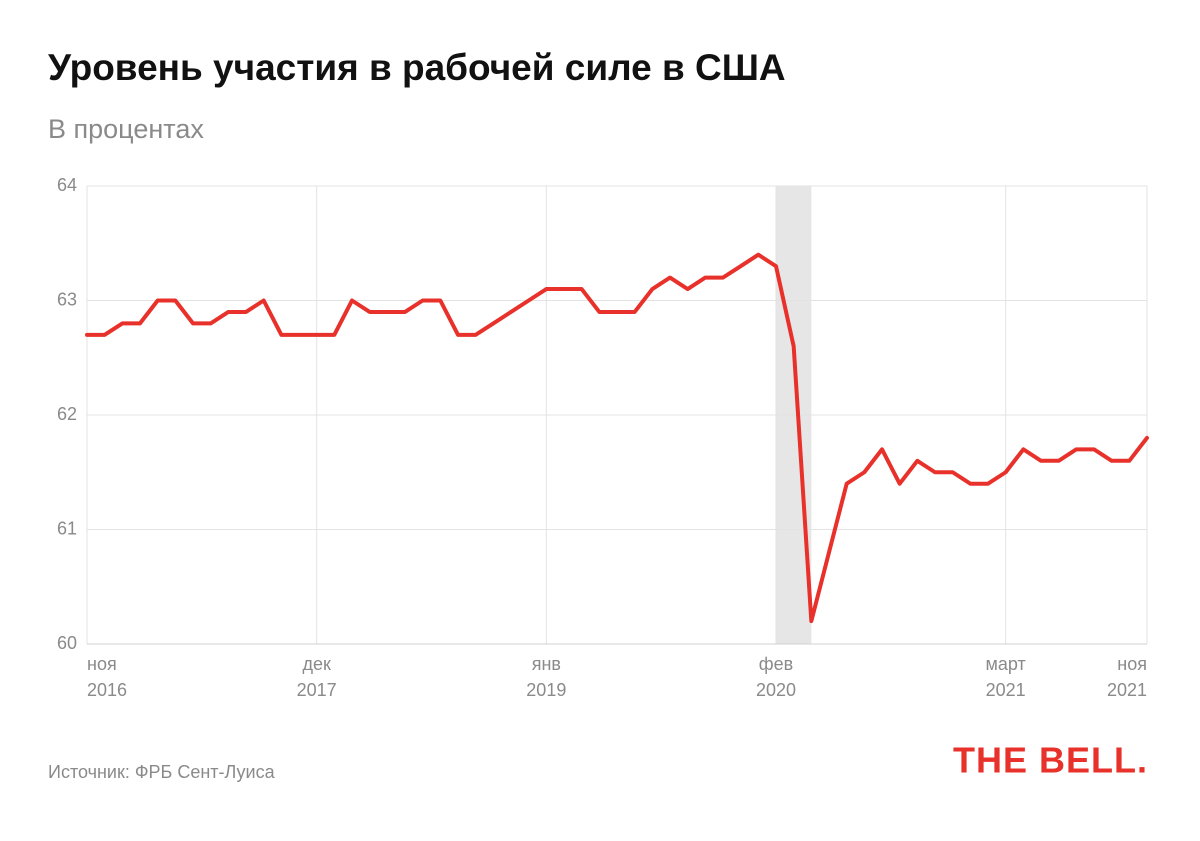 This screenshot has height=841, width=1200. What do you see at coordinates (546, 677) in the screenshot?
I see `x-tick-label: янв 2019` at bounding box center [546, 677].